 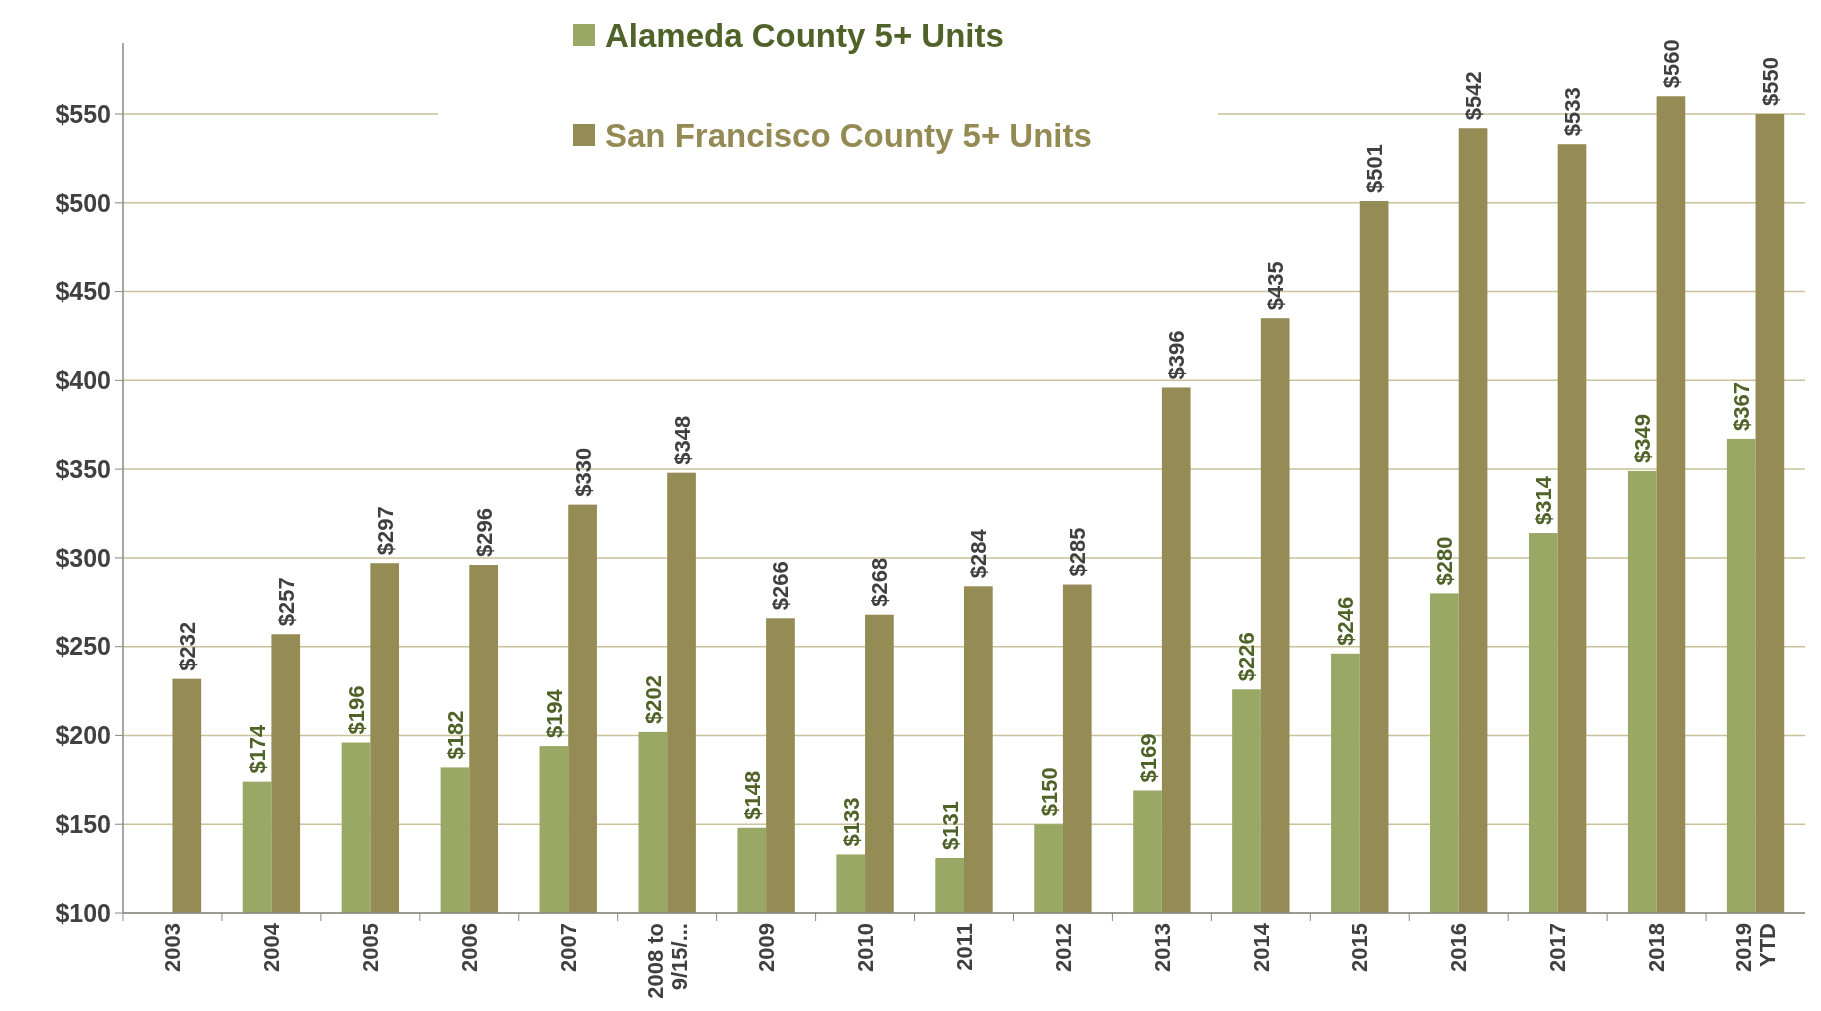 What do you see at coordinates (83, 735) in the screenshot?
I see `y-tick-label: $200` at bounding box center [83, 735].